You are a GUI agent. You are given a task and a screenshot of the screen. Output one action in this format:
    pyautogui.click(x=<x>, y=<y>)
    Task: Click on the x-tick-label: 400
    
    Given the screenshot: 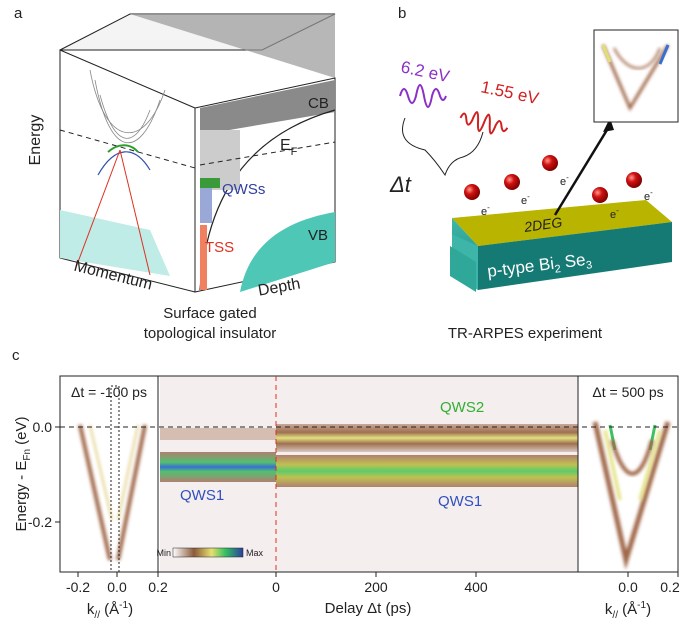 What is the action you would take?
    pyautogui.click(x=476, y=587)
    